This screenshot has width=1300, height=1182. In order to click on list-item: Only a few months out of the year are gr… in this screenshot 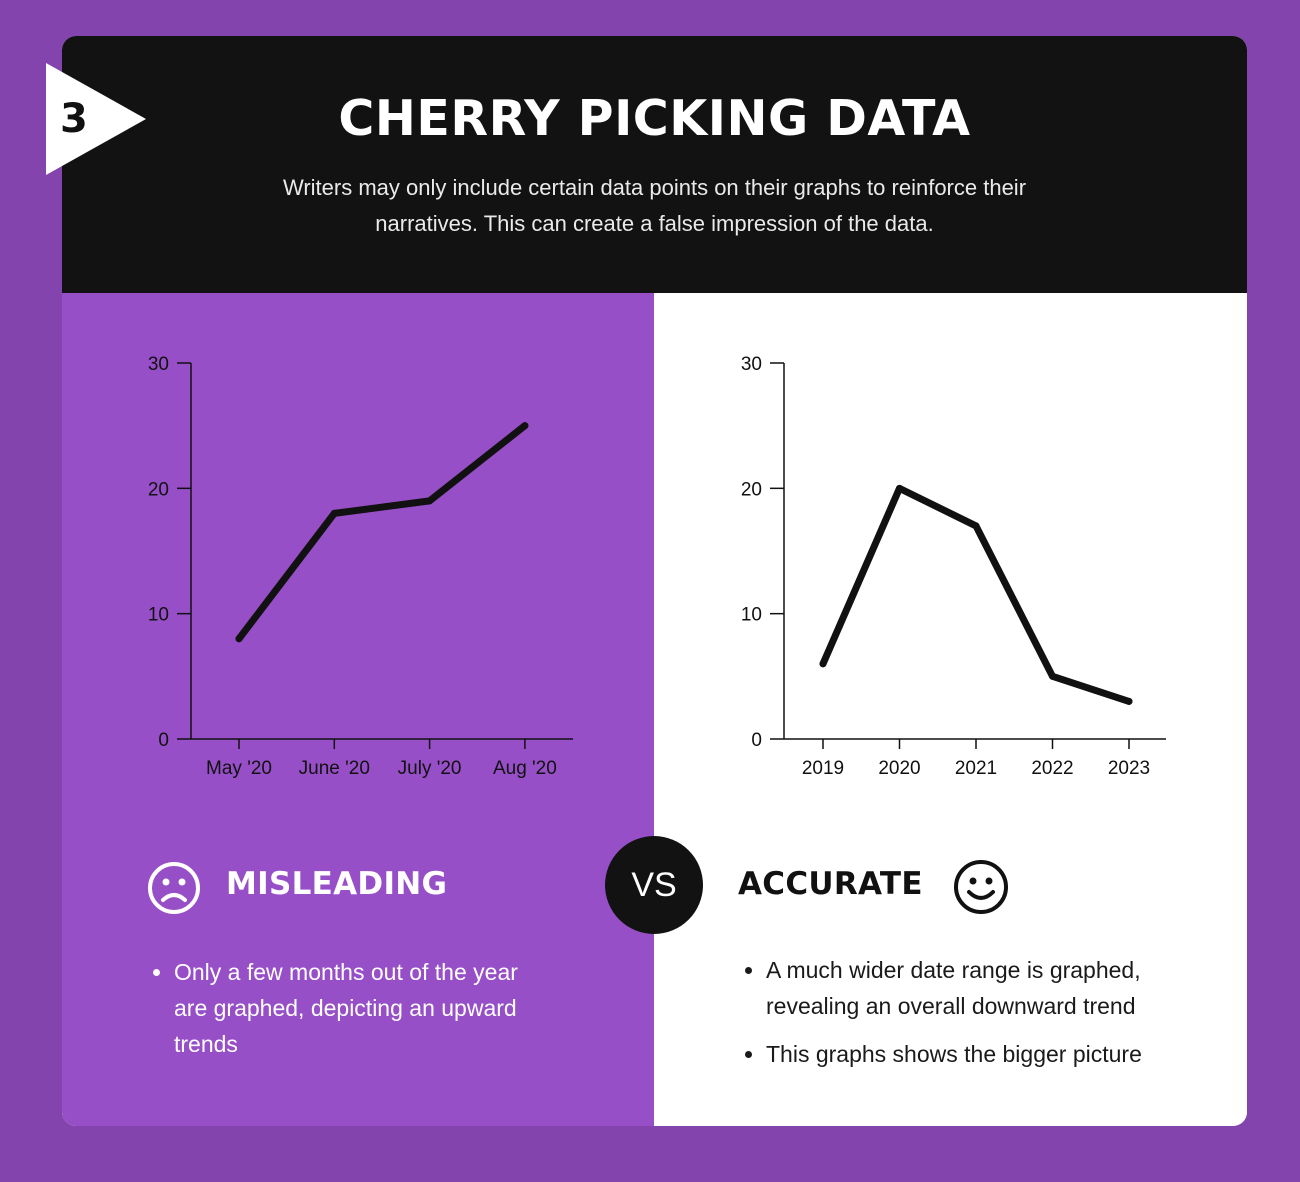, I will do `click(359, 1008)`.